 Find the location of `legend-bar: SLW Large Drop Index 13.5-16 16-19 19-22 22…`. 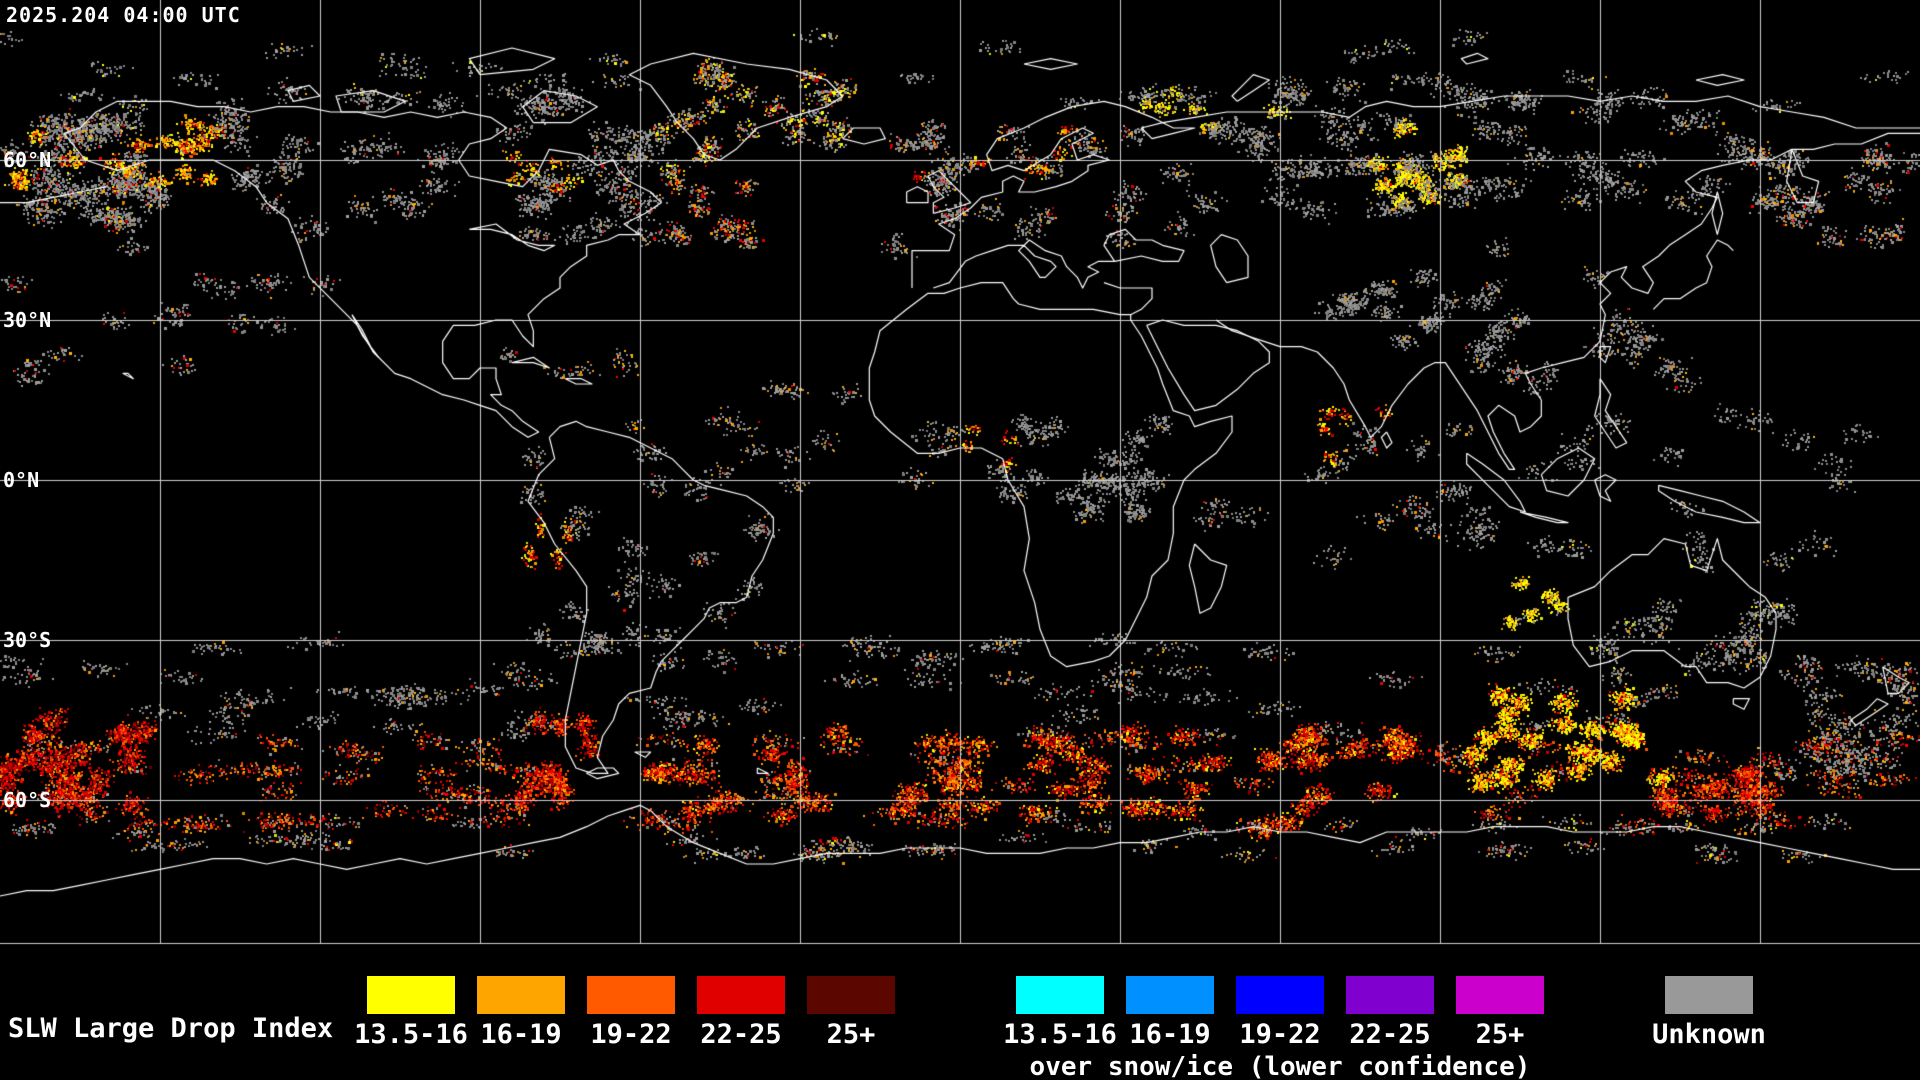

legend-bar: SLW Large Drop Index 13.5-16 16-19 19-22 22… is located at coordinates (960, 1020).